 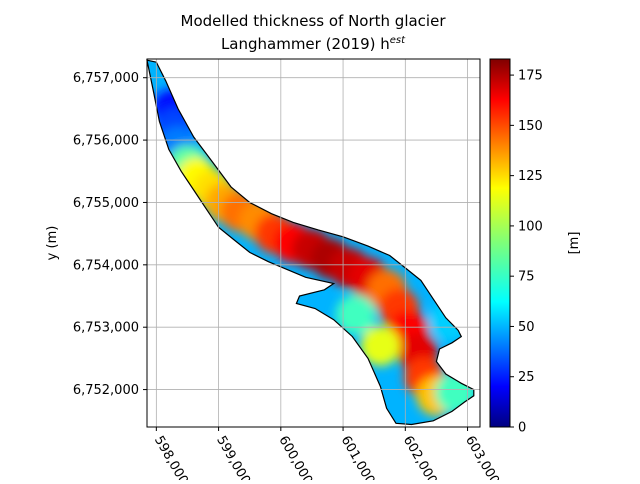 I want to click on chart-title-line2-prefix: Langhammer (2019) h, so click(x=305, y=44).